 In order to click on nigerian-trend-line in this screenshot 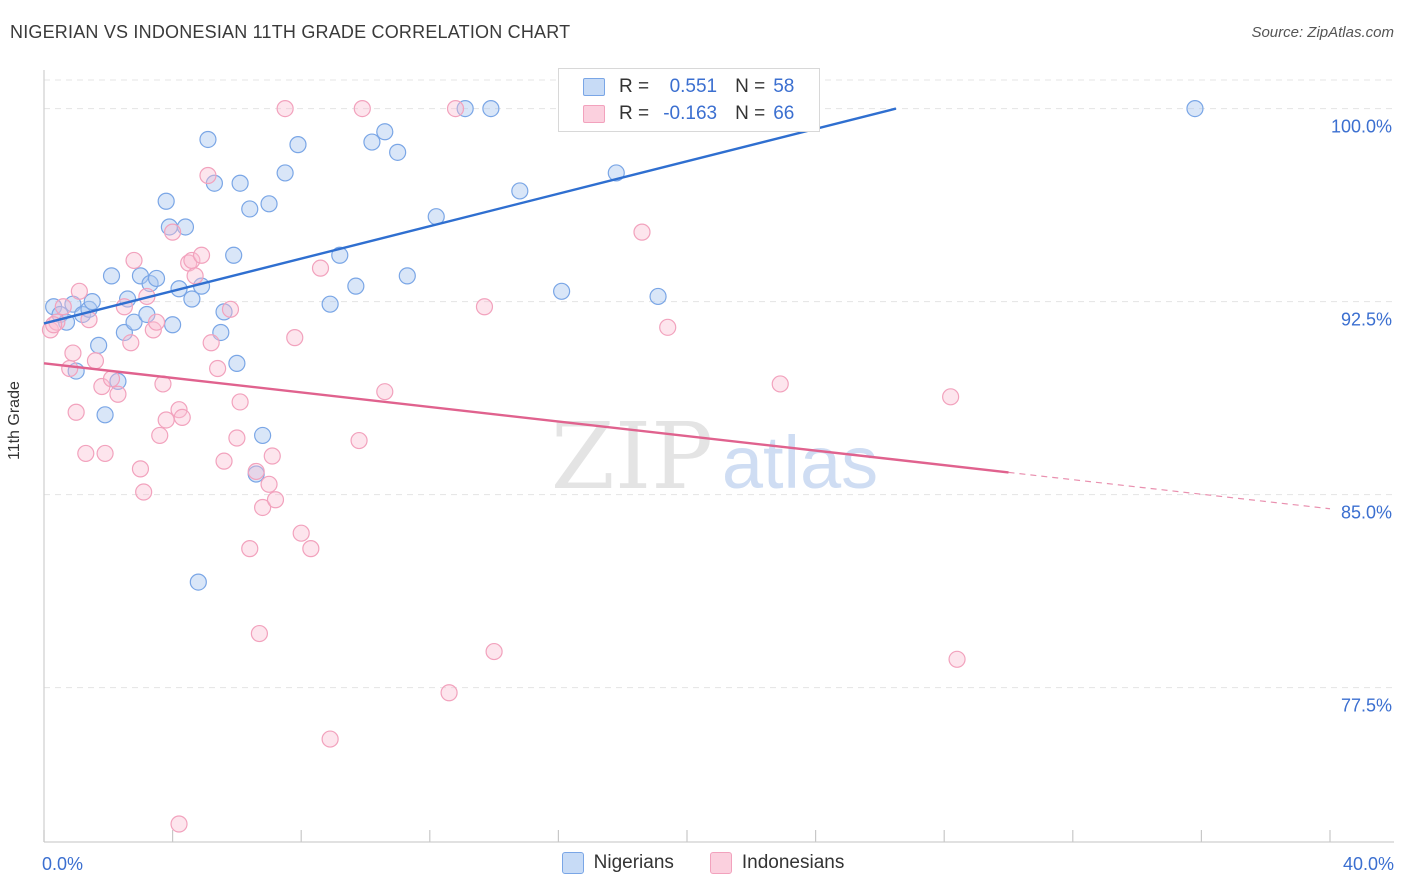, I will do `click(470, 216)`.